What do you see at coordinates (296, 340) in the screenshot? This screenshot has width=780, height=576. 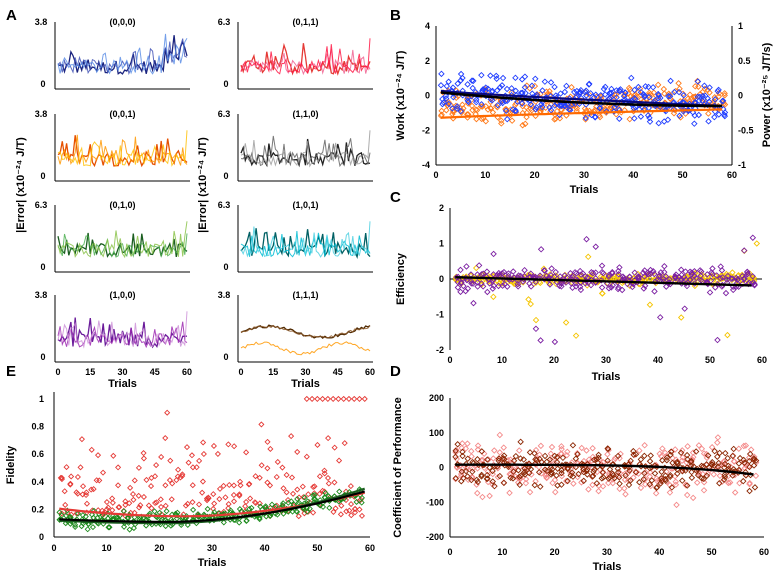 I see `subplot-111: (1,1,1) 3.8 00 15 30 45 60 Trials` at bounding box center [296, 340].